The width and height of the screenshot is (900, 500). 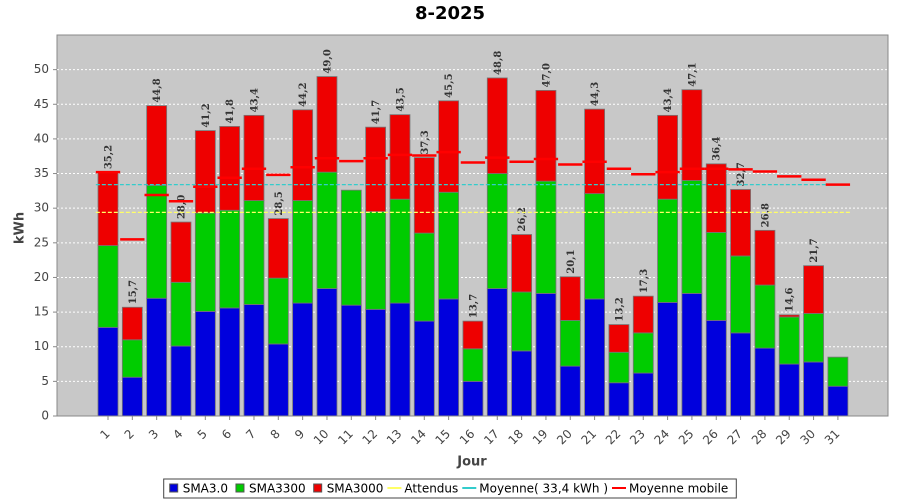 What do you see at coordinates (838, 405) in the screenshot?
I see `value-label: 8,5` at bounding box center [838, 405].